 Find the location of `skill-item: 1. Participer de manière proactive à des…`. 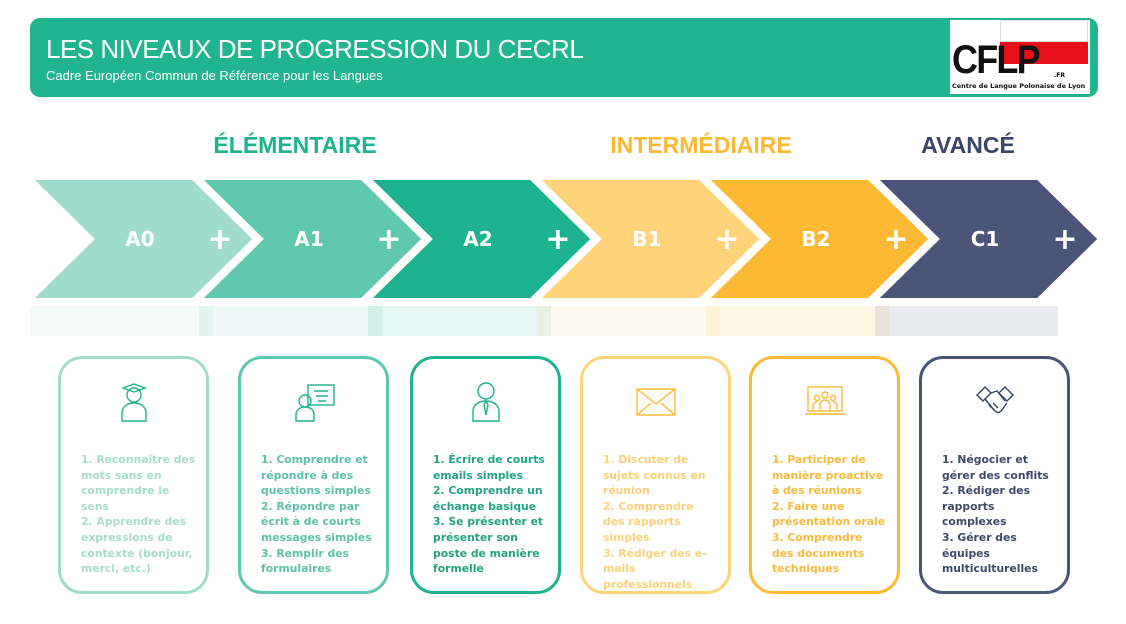

skill-item: 1. Participer de manière proactive à des… is located at coordinates (828, 475).